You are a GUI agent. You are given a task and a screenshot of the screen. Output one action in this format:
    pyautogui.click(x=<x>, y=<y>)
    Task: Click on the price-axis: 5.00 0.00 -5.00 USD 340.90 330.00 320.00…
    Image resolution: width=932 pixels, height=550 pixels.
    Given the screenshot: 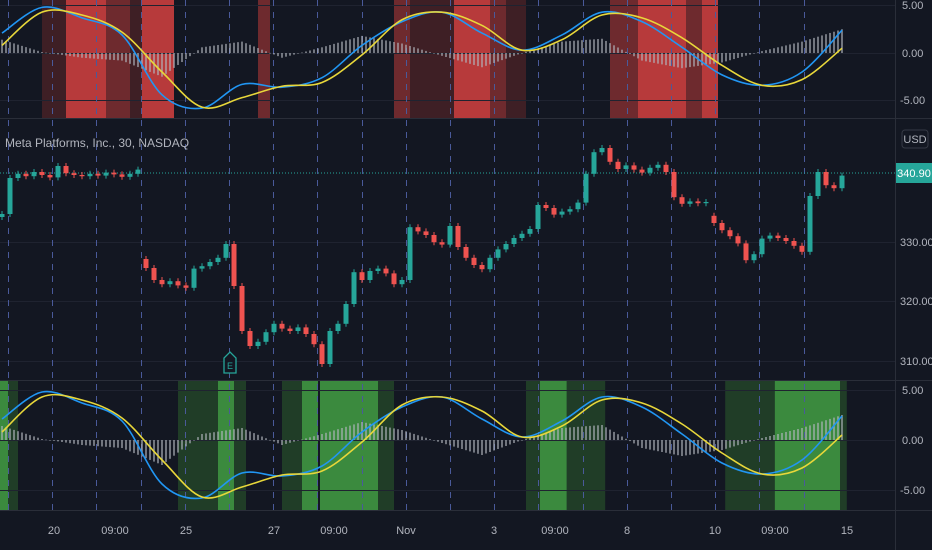 What is the action you would take?
    pyautogui.click(x=914, y=248)
    